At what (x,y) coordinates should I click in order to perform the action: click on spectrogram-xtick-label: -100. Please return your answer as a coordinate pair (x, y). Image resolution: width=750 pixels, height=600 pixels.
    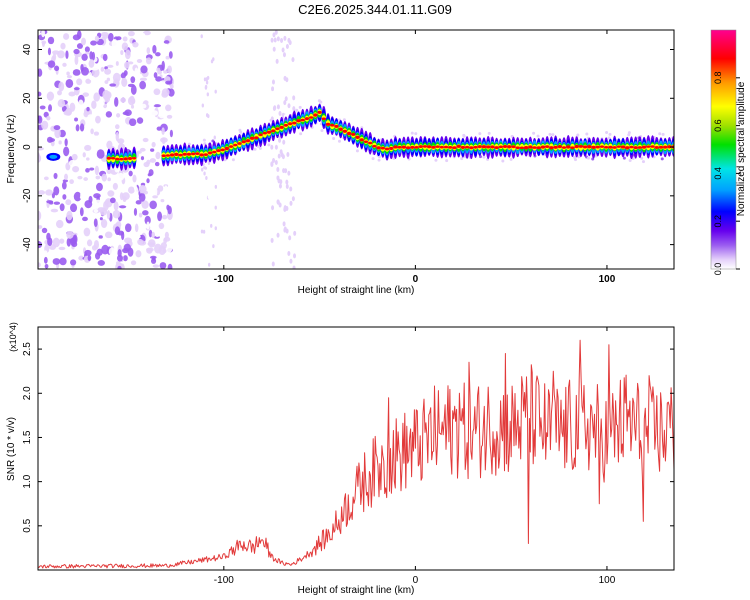
    Looking at the image, I should click on (224, 279).